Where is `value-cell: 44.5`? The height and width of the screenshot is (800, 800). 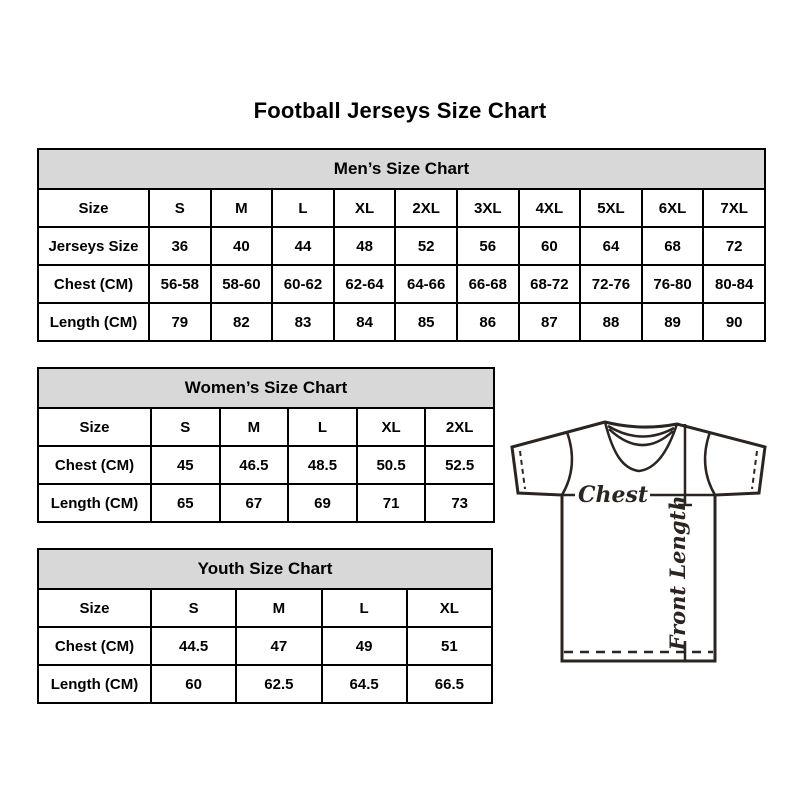
value-cell: 44.5 is located at coordinates (193, 646).